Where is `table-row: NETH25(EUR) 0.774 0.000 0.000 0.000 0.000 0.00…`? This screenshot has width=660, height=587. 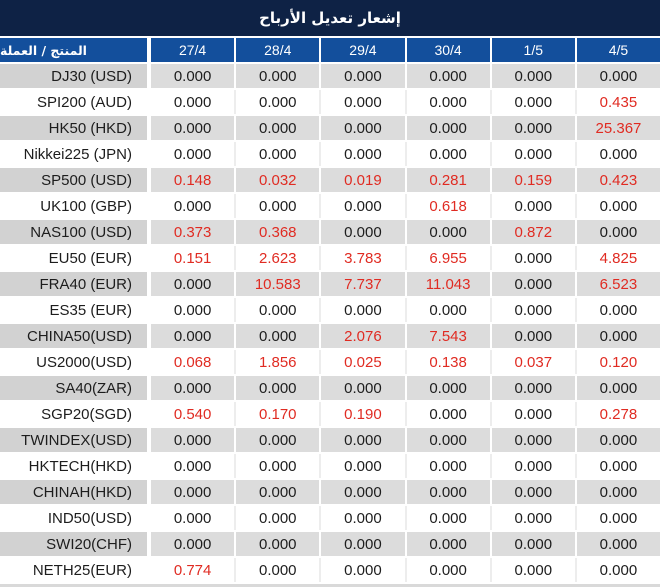 table-row: NETH25(EUR) 0.774 0.000 0.000 0.000 0.000 0.00… is located at coordinates (330, 570).